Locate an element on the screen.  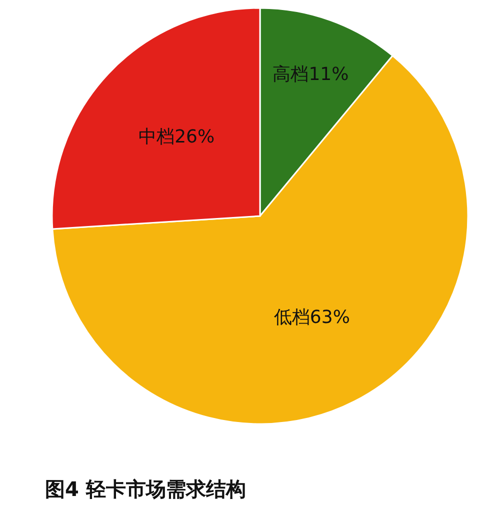
text: 图4 轻卡市场需求结构 is located at coordinates (145, 489).